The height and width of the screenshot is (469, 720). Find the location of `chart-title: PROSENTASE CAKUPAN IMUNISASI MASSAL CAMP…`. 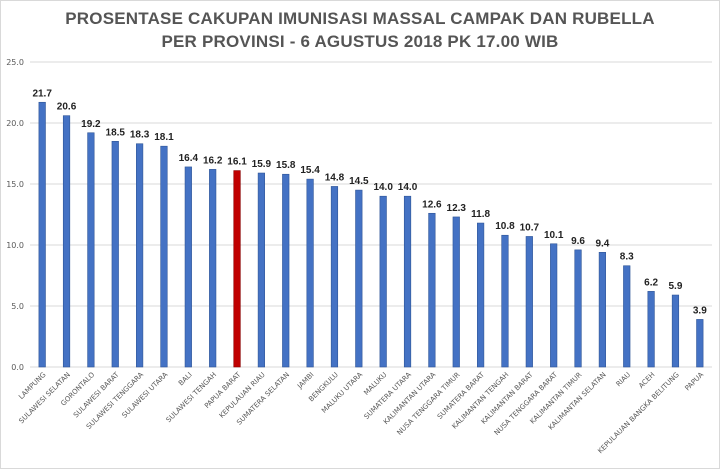

chart-title: PROSENTASE CAKUPAN IMUNISASI MASSAL CAMP… is located at coordinates (360, 18).